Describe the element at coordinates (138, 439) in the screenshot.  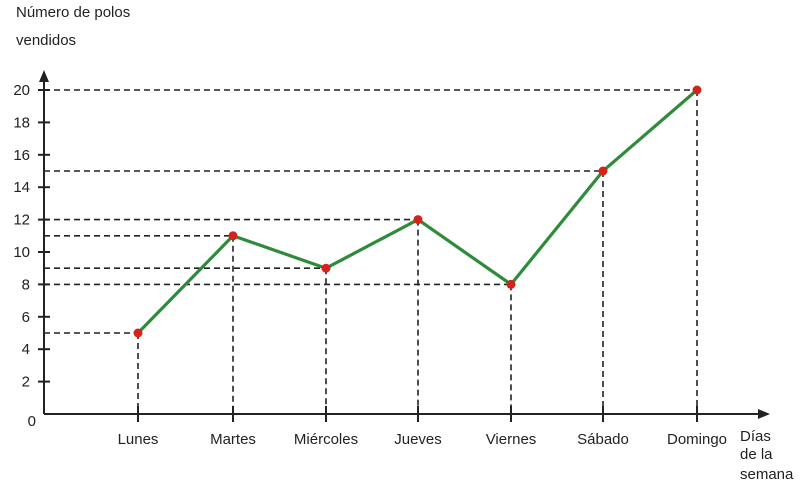
I see `x-tick-label: Lunes` at that location.